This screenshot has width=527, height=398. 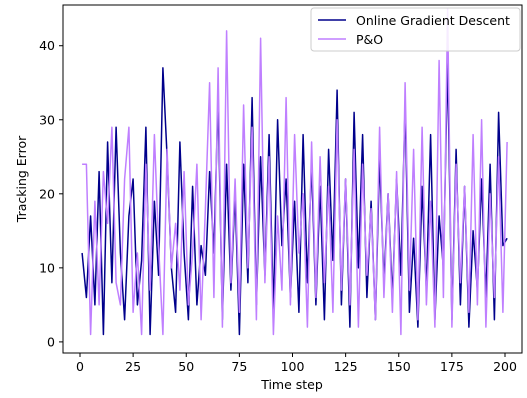 I want to click on x-tick-label: 200, so click(x=505, y=366).